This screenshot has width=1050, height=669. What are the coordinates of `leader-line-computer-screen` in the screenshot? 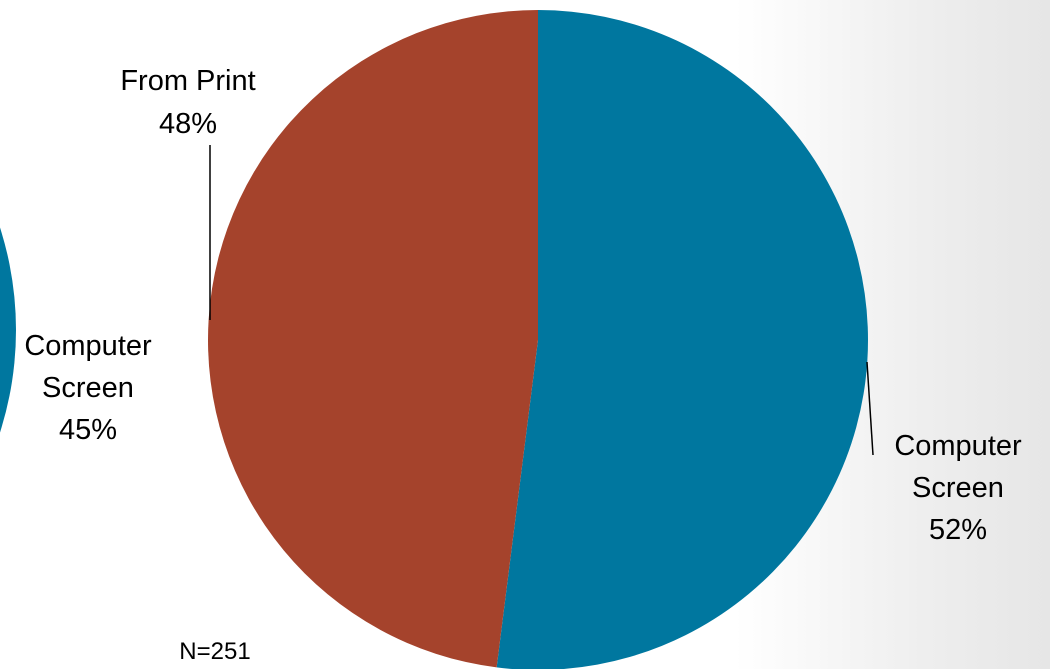 It's located at (870, 408).